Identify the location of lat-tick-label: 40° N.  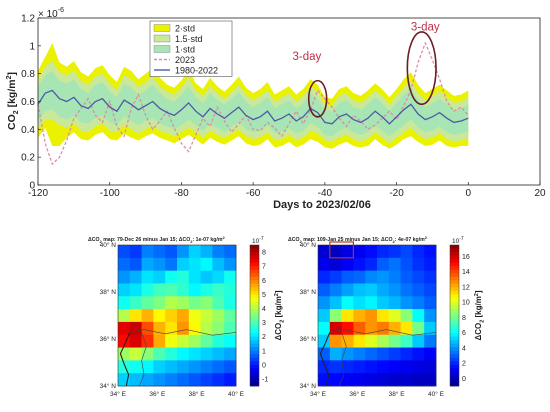
(108, 245).